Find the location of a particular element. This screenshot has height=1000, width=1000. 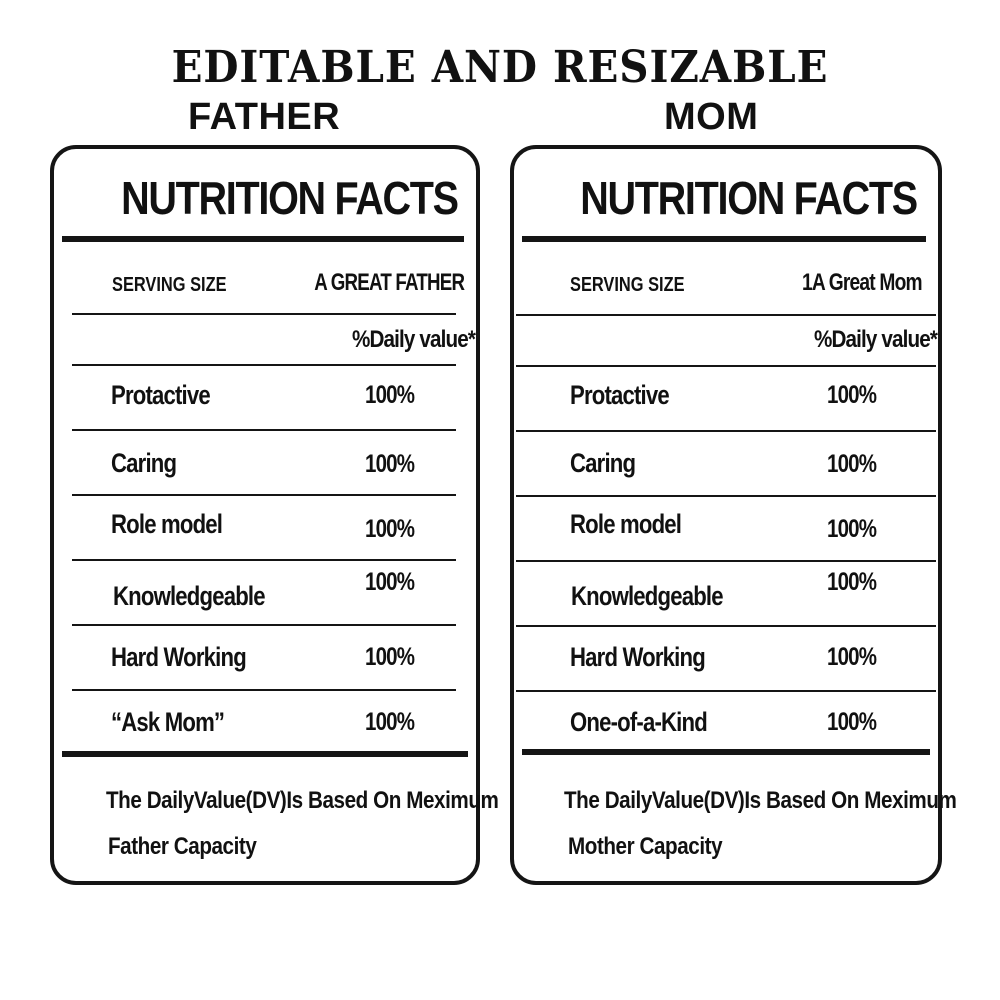

serving-size-value: 1A Great Mom is located at coordinates (862, 282).